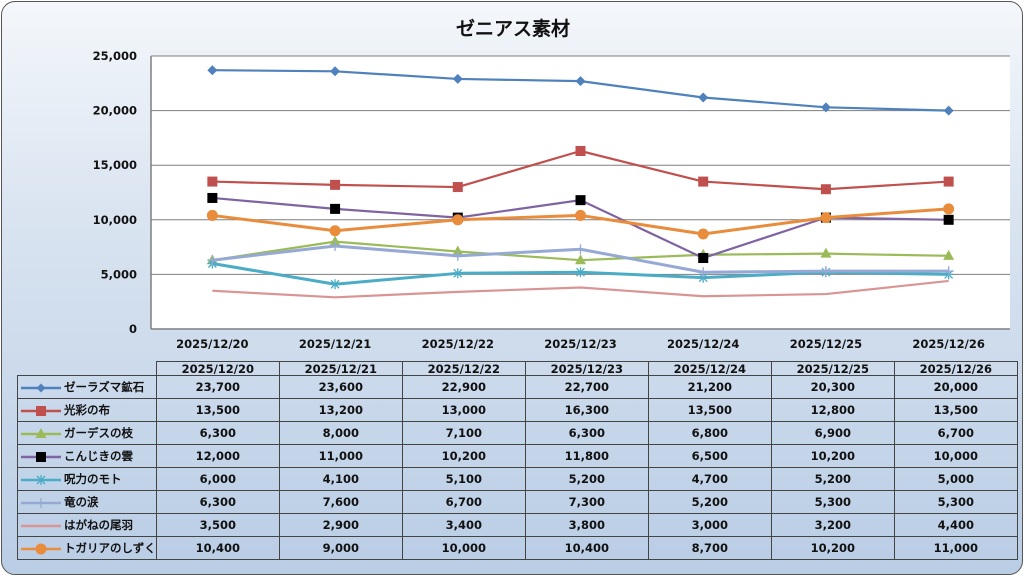 The image size is (1024, 576). Describe the element at coordinates (217, 479) in the screenshot. I see `table-cell: 6,000` at that location.